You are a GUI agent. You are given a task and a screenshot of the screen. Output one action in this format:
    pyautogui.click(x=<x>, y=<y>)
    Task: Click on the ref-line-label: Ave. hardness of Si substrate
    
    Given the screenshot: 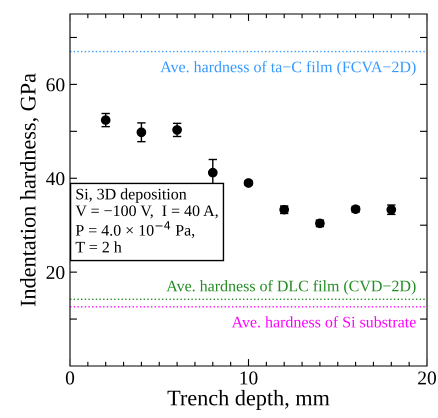 What is the action you would take?
    pyautogui.click(x=324, y=322)
    